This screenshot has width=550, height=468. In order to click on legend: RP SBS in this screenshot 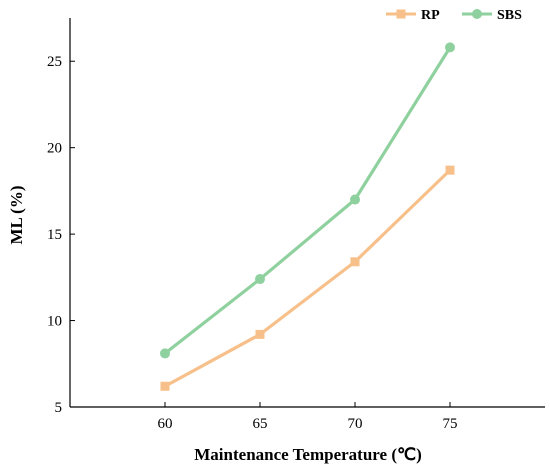, I will do `click(454, 15)`.